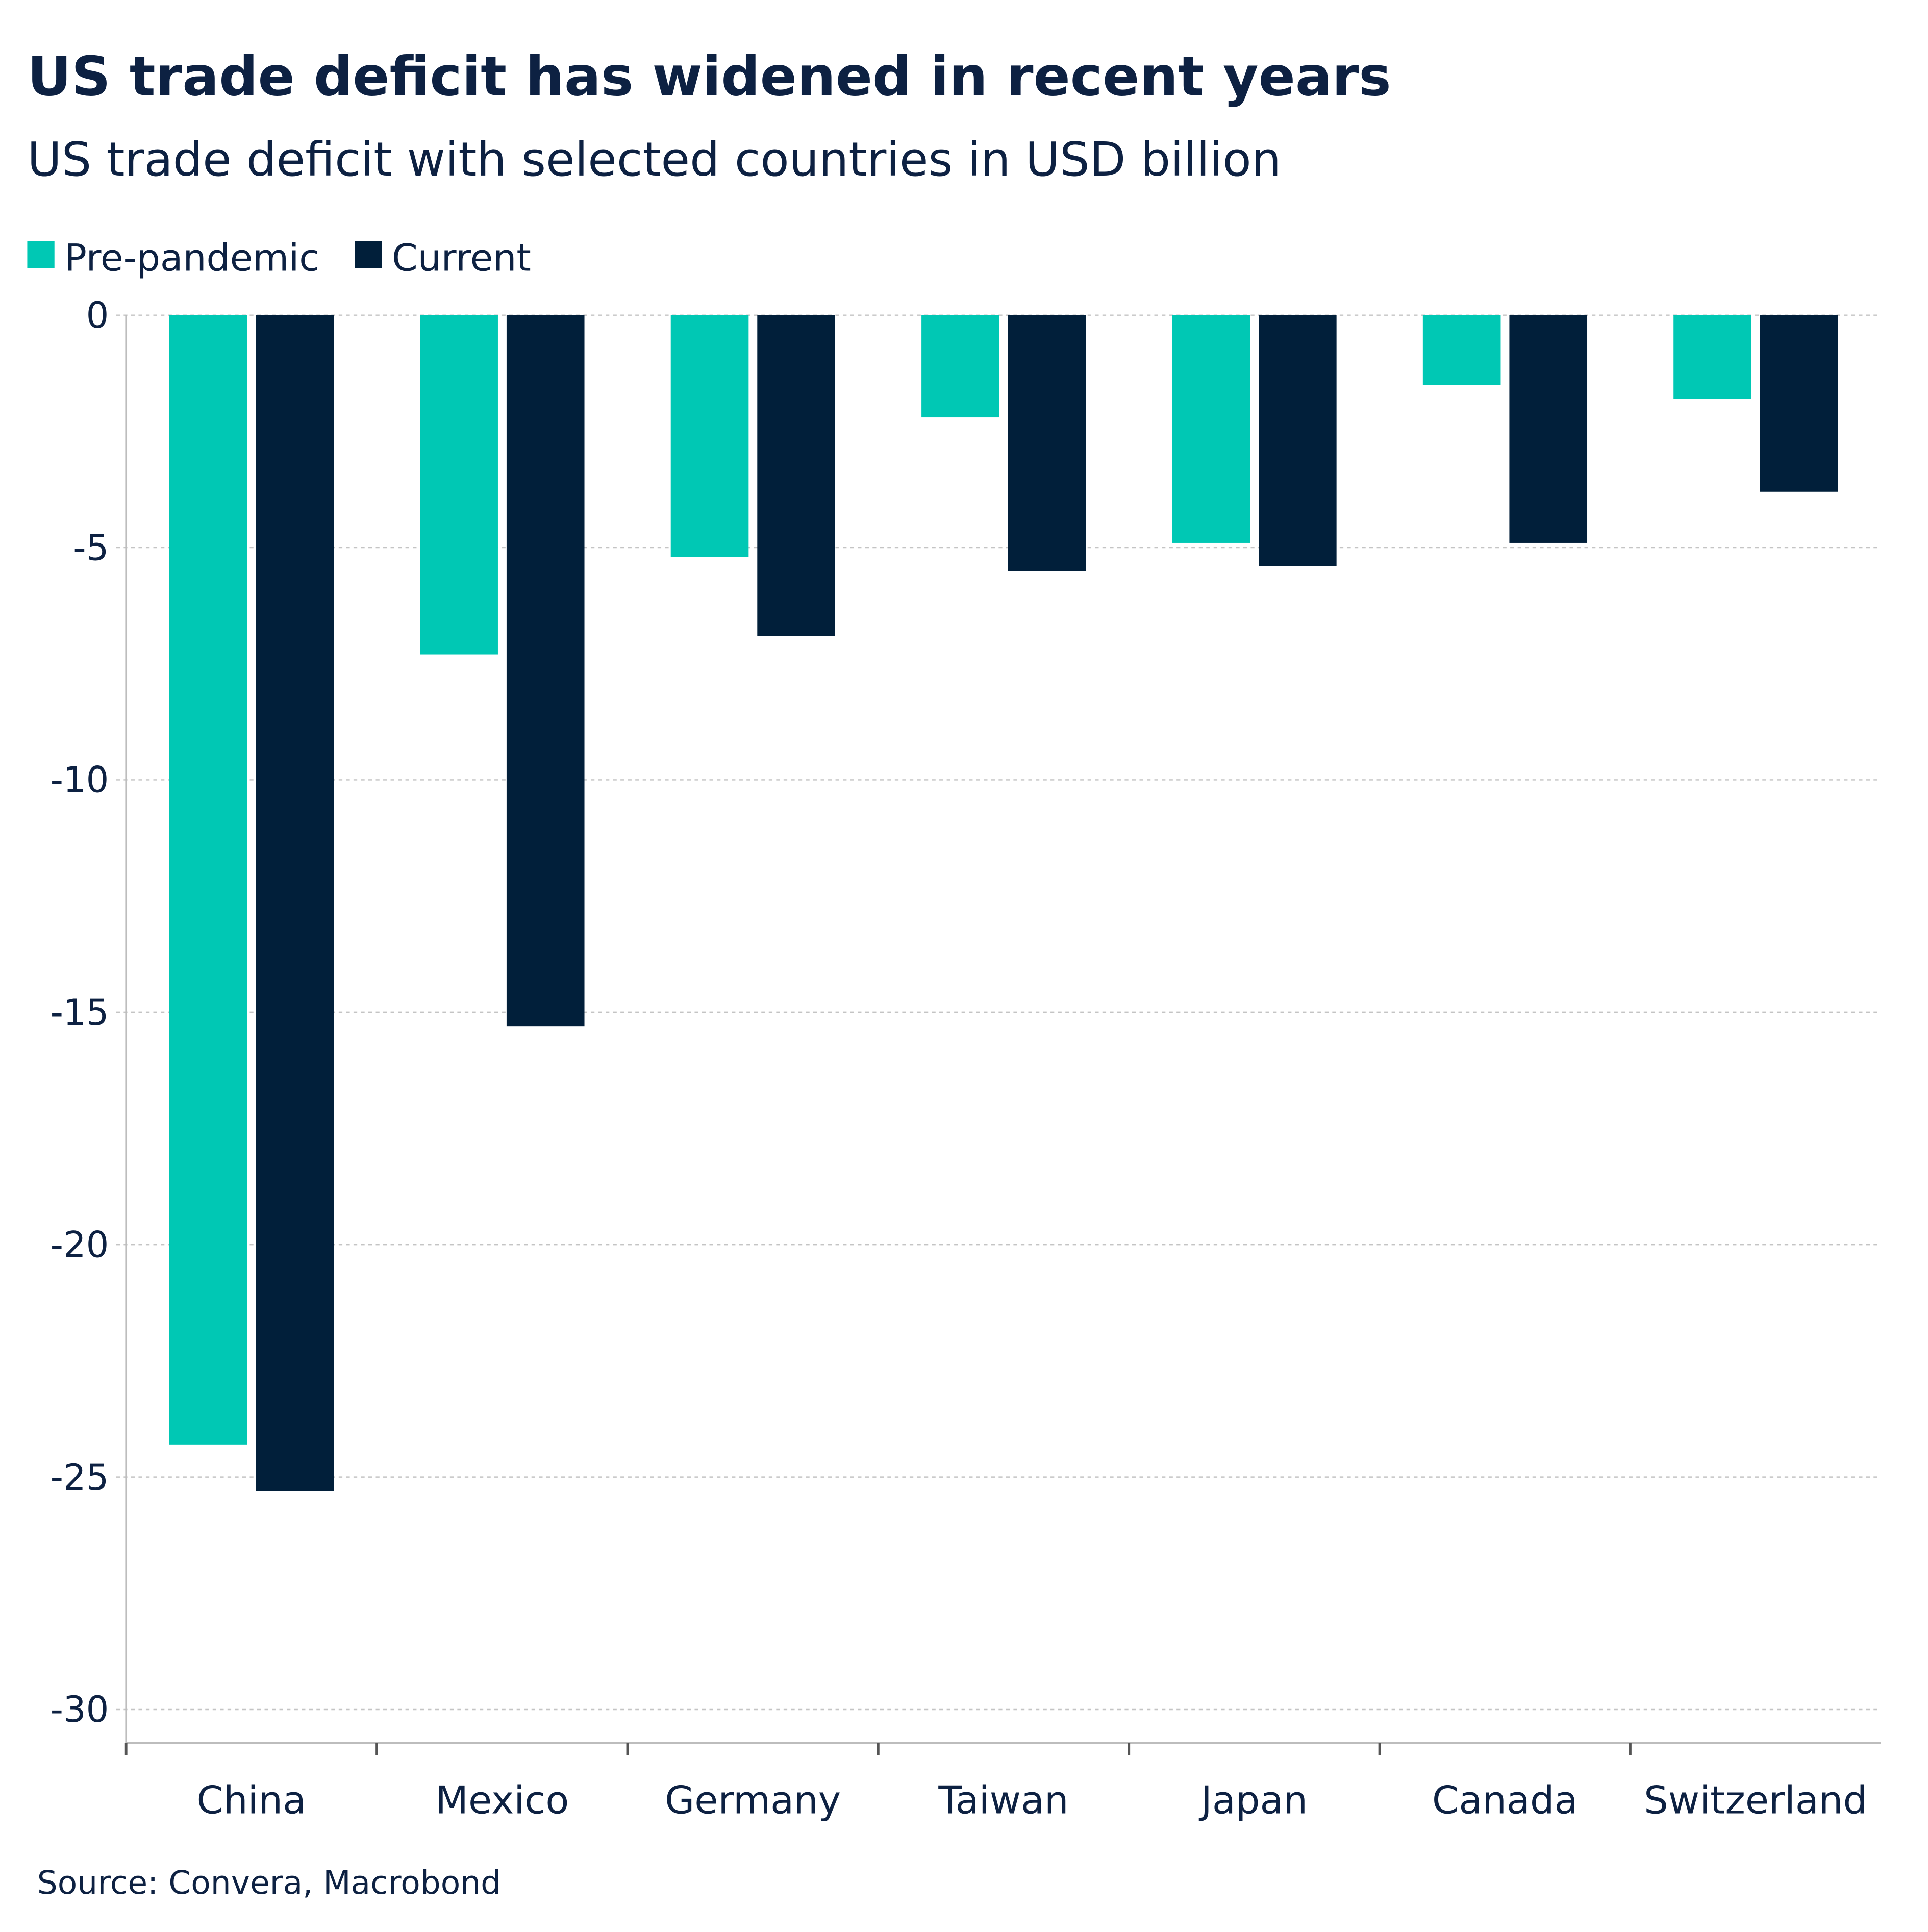 This screenshot has height=1932, width=1928. Describe the element at coordinates (1799, 404) in the screenshot. I see `bar-current-switzerland` at that location.